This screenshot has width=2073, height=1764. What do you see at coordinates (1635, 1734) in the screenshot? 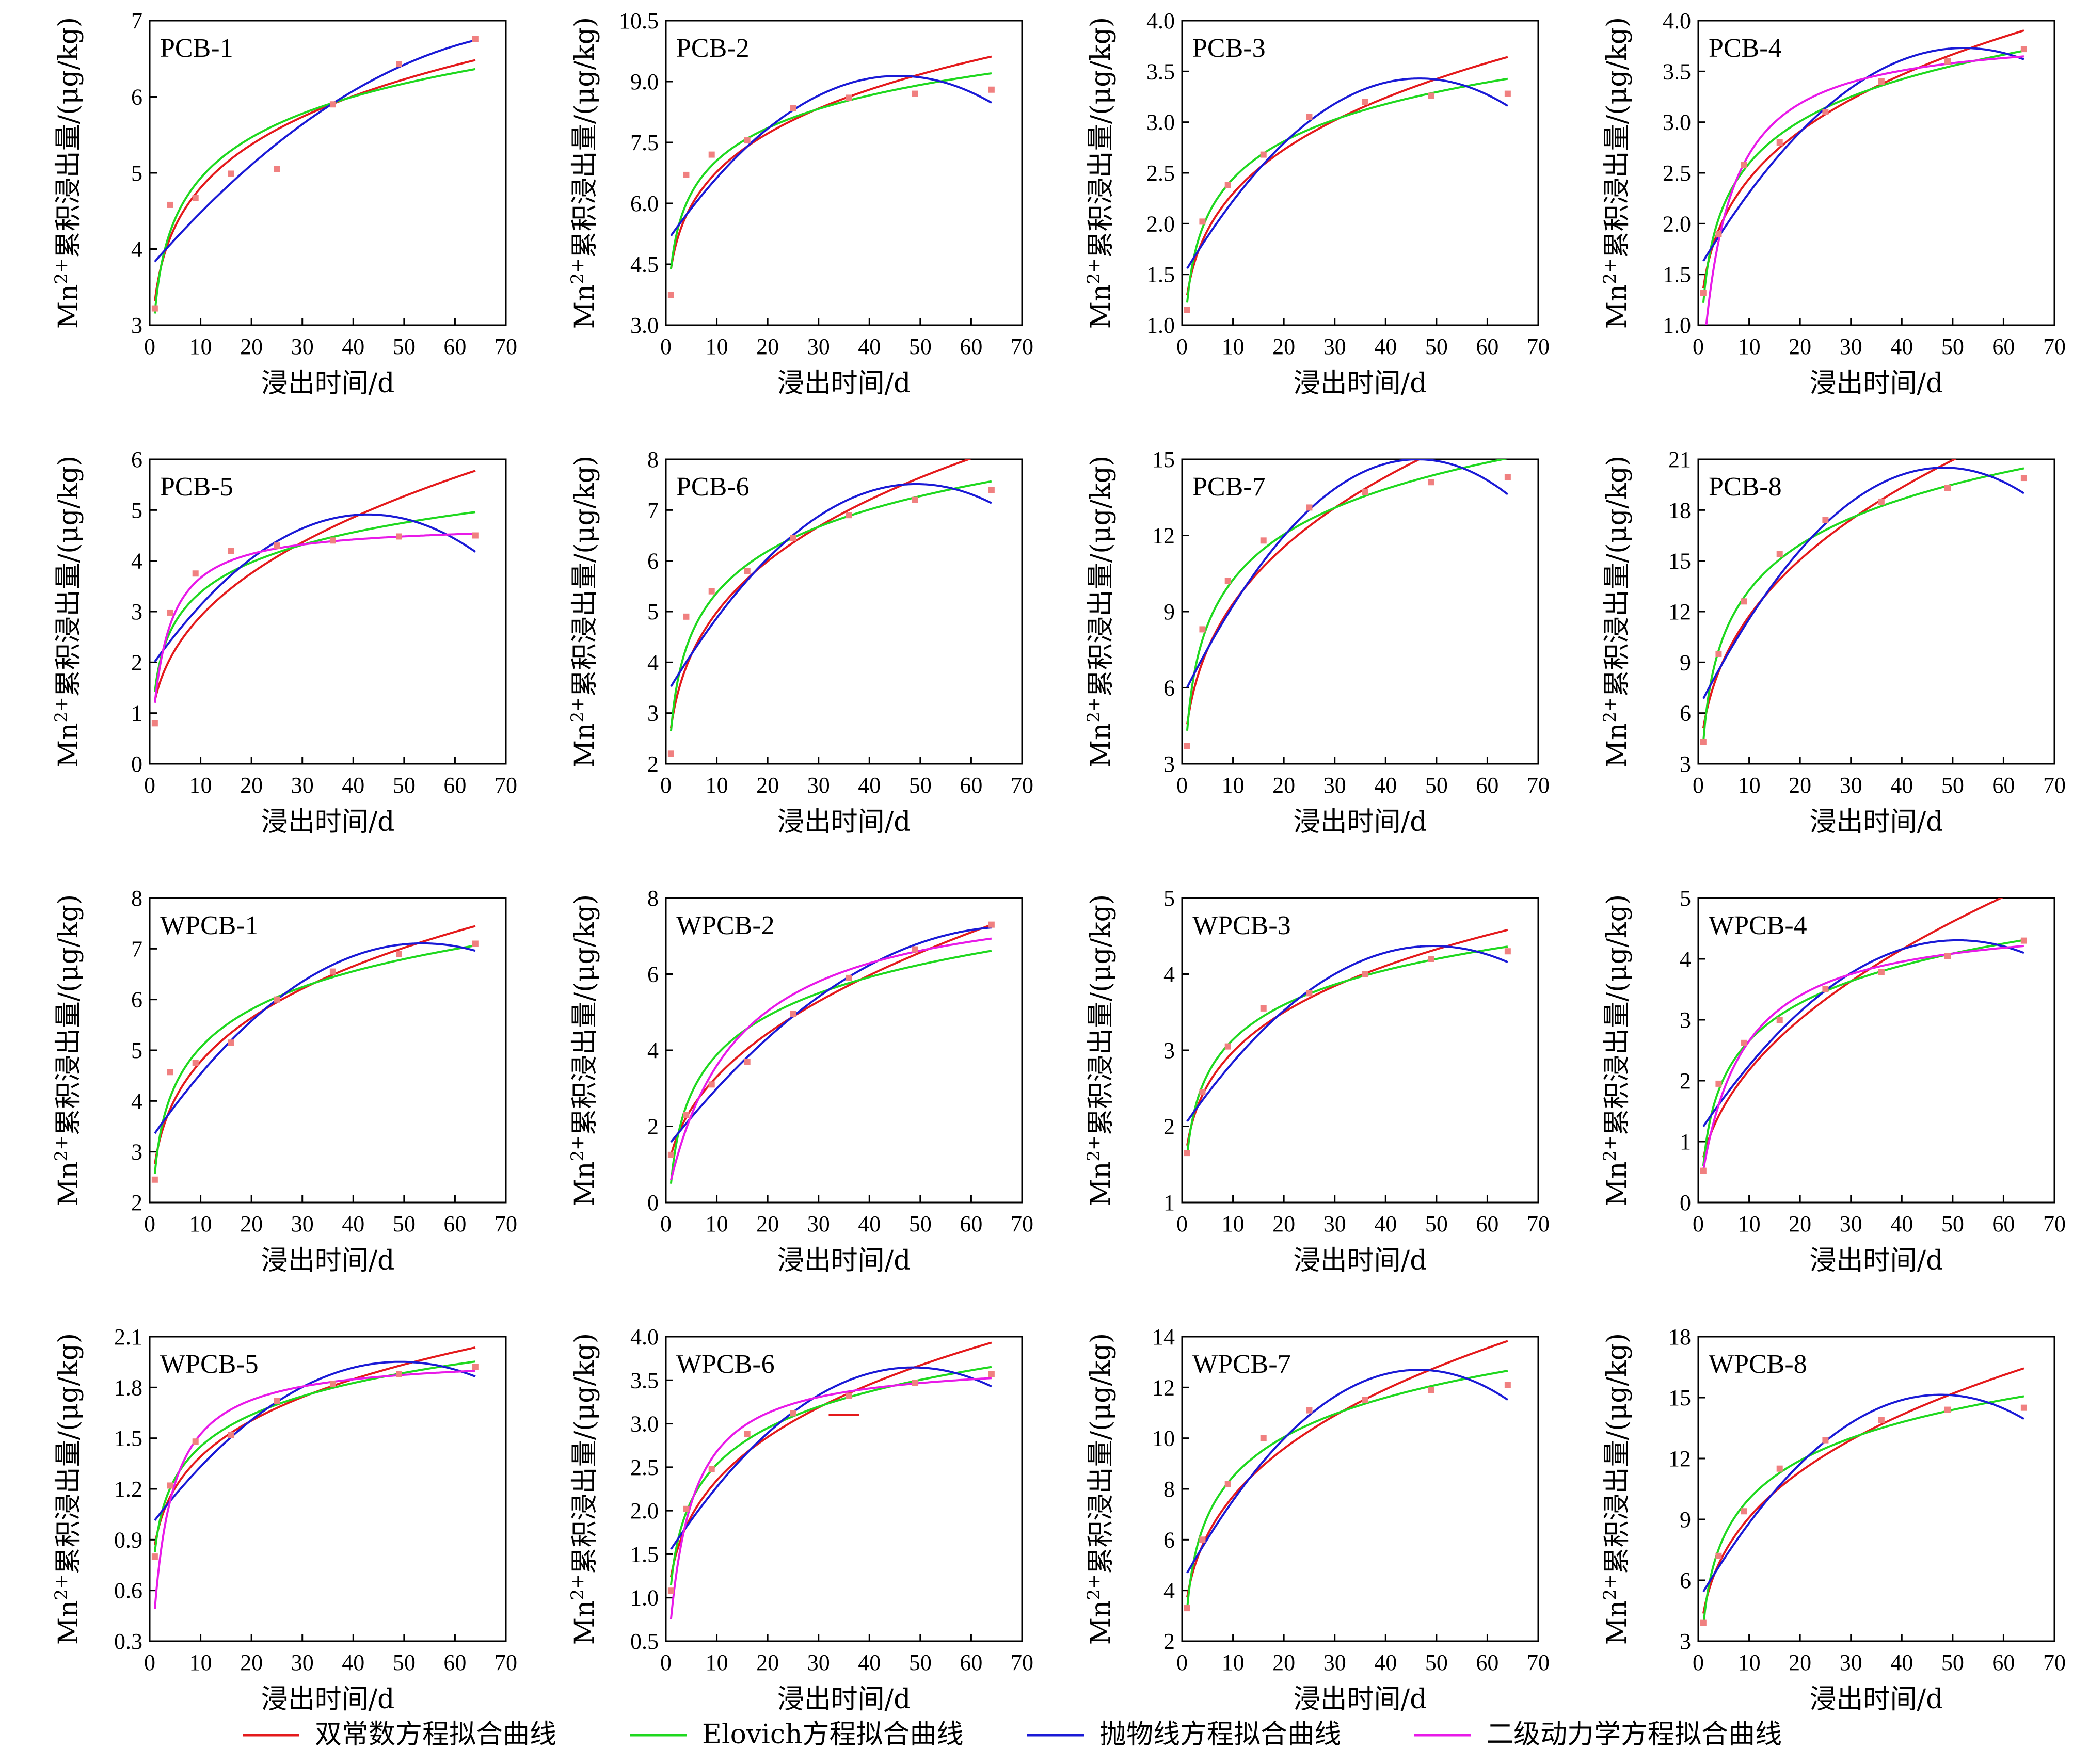
I see `legend-label-second_order: 二级动力学方程拟合曲线` at bounding box center [1635, 1734].